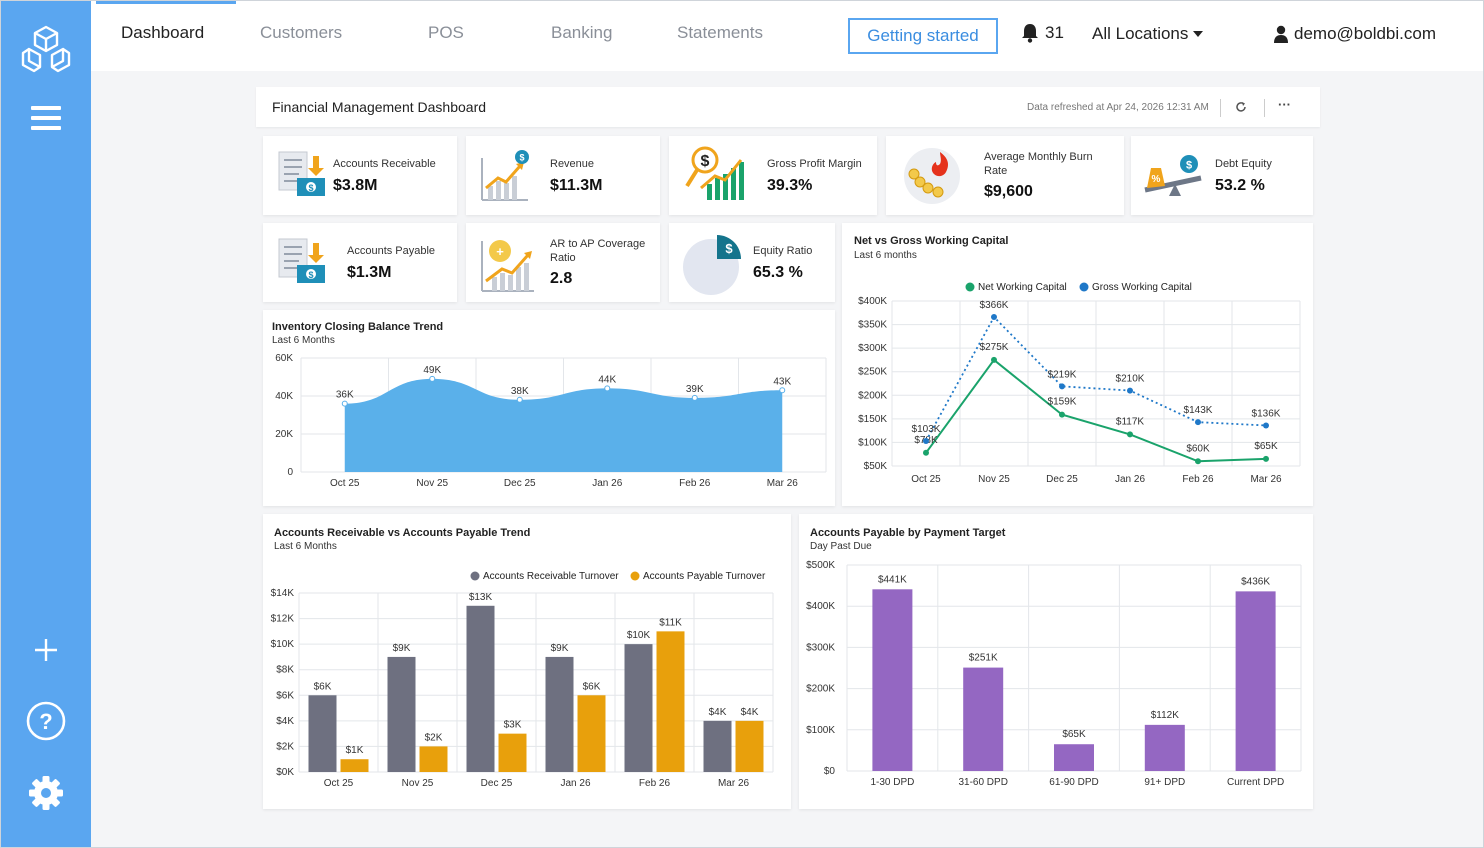 The width and height of the screenshot is (1484, 848). I want to click on data-label: $9K, so click(402, 648).